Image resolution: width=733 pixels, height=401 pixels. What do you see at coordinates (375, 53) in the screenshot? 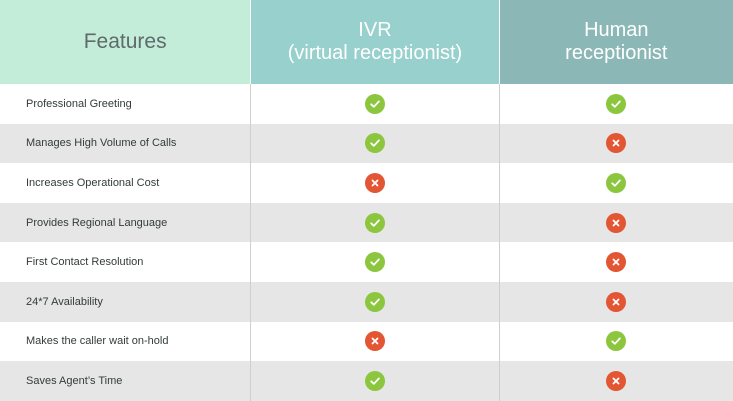
I see `ivr-header-subtitle: (virtual receptionist)` at bounding box center [375, 53].